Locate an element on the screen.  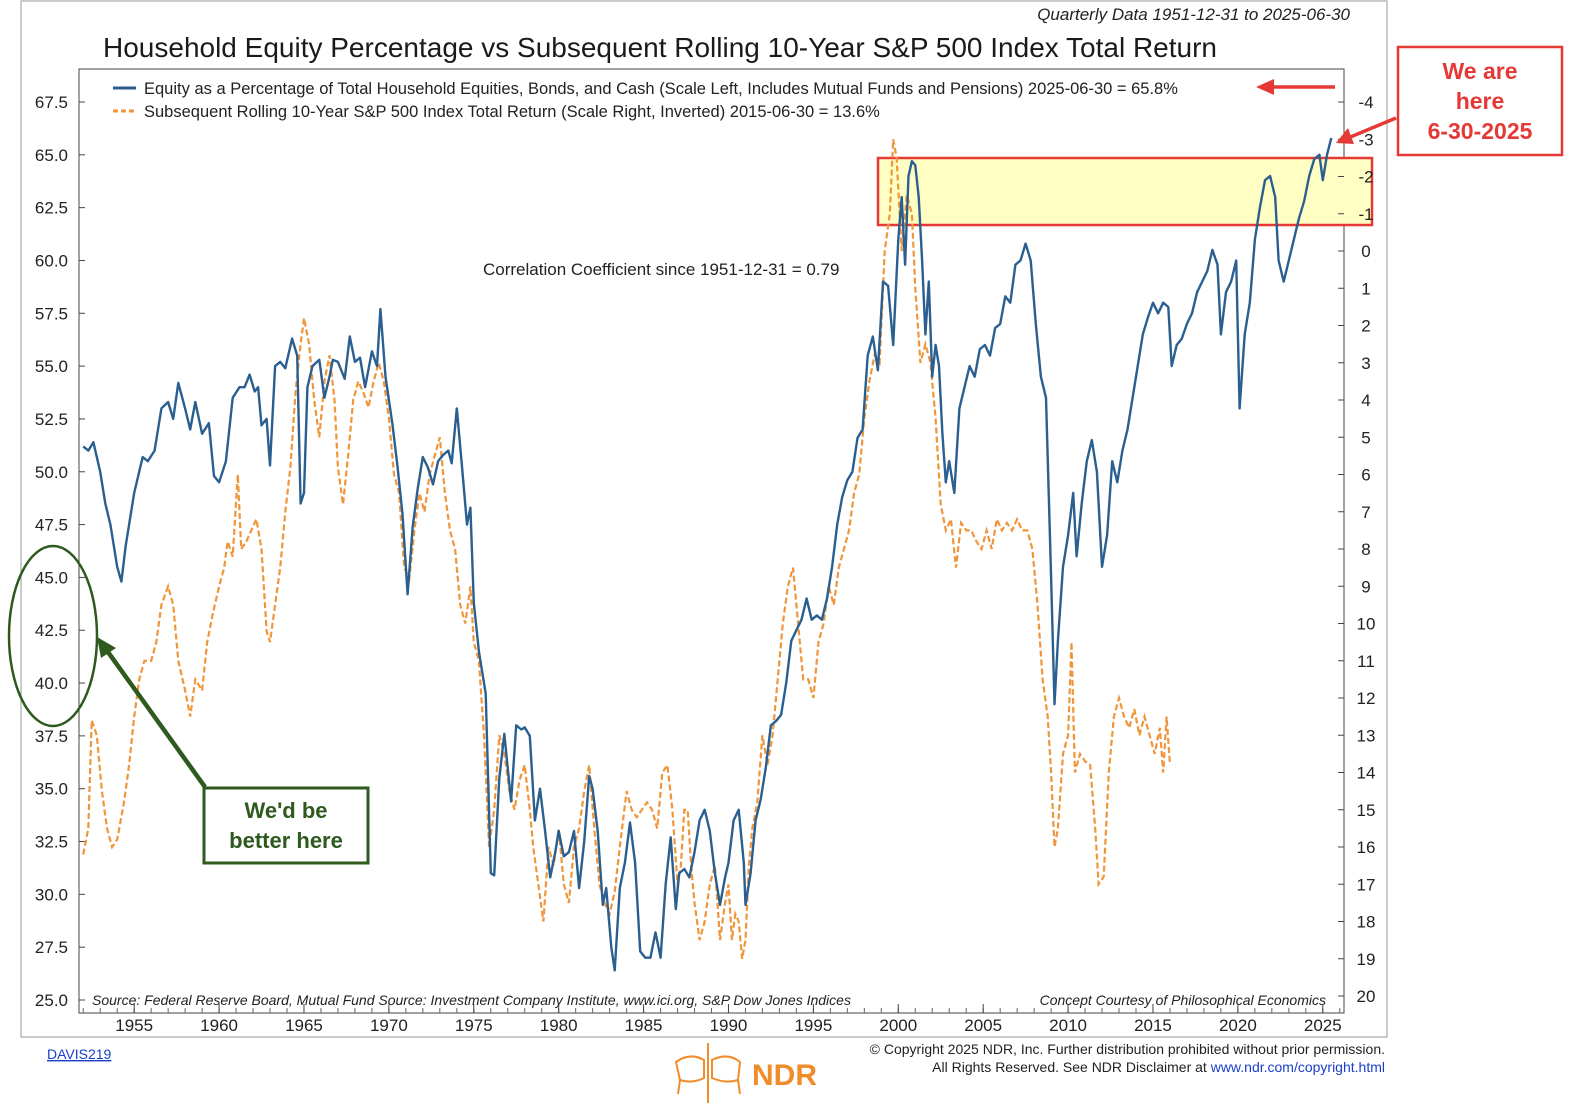
x-tick-label: 1955 is located at coordinates (134, 1025).